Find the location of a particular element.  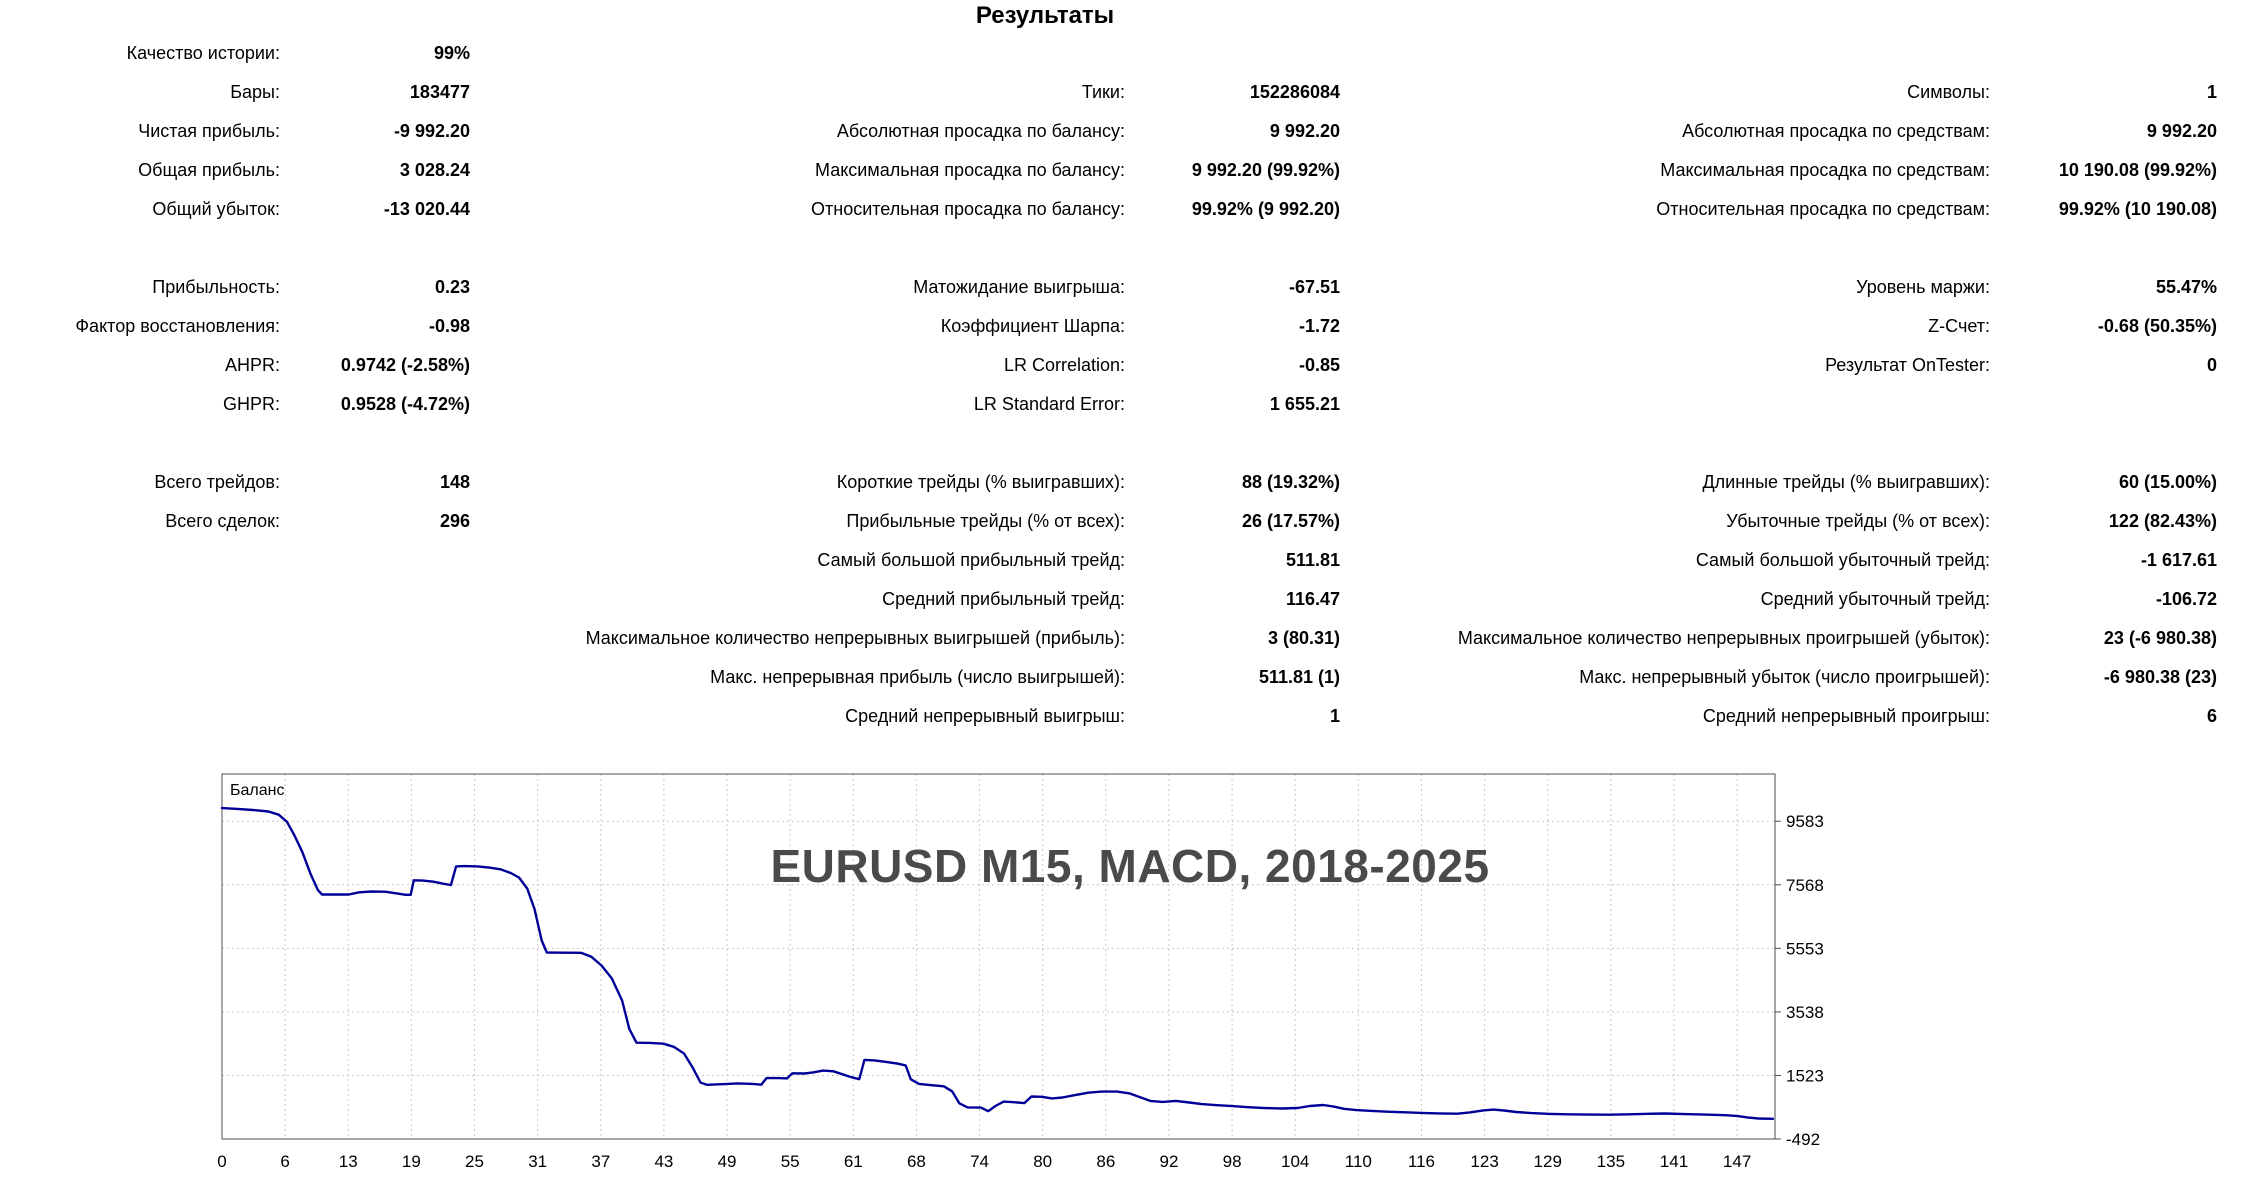

stat-value: 511.81 (1) is located at coordinates (1299, 677).